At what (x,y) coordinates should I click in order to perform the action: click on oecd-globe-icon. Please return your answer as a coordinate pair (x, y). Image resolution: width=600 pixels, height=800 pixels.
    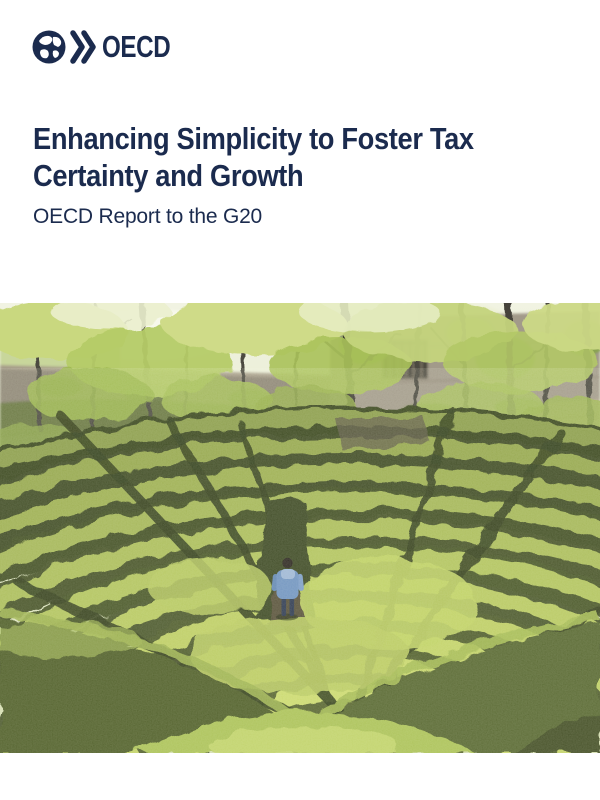
    Looking at the image, I should click on (64, 47).